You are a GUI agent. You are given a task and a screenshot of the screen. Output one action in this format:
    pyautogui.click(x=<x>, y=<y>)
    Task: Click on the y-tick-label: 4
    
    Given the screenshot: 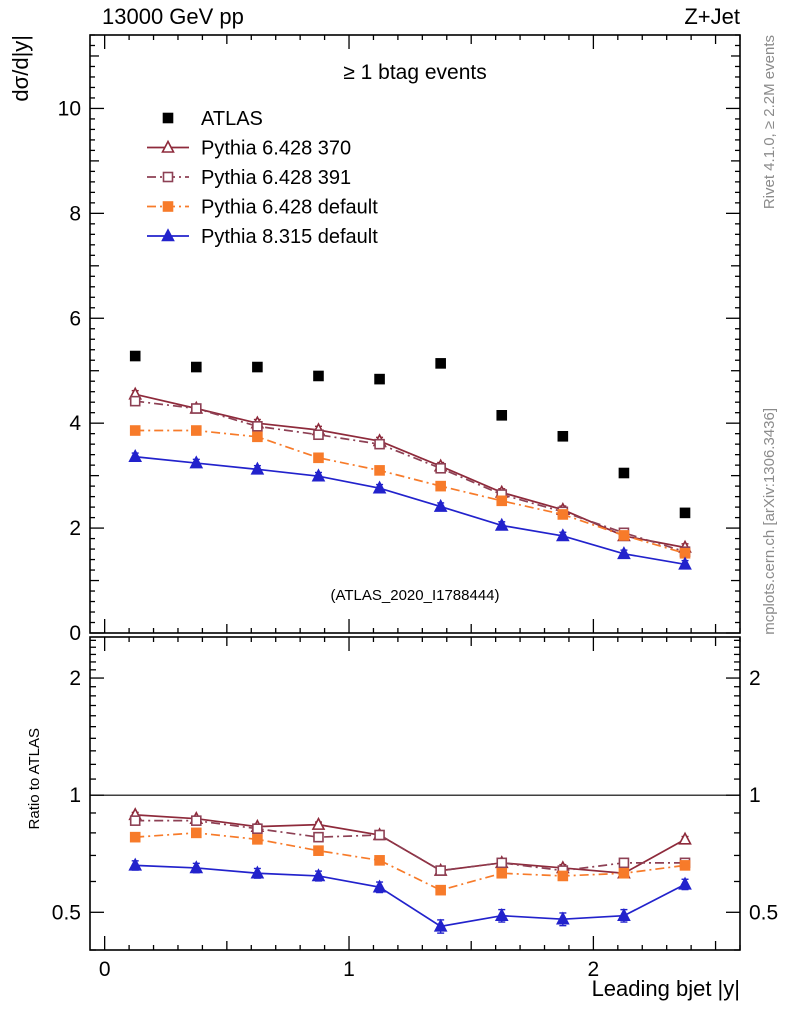 What is the action you would take?
    pyautogui.click(x=75, y=423)
    